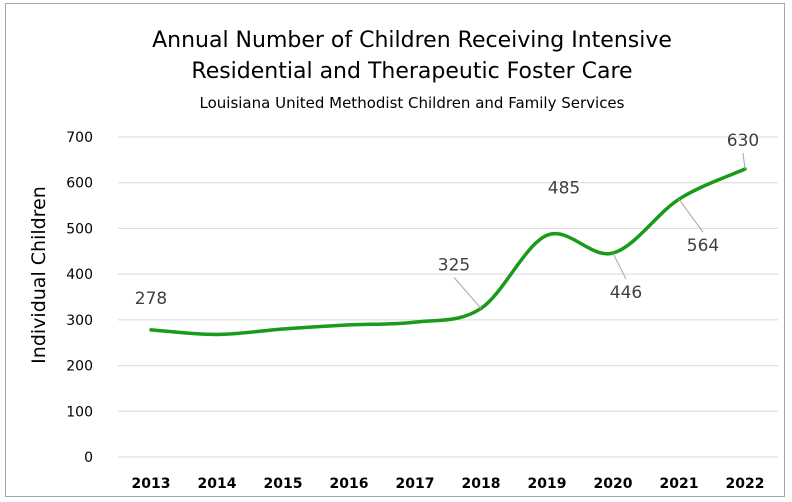 The height and width of the screenshot is (502, 792). What do you see at coordinates (349, 484) in the screenshot?
I see `x-tick-label: 2016` at bounding box center [349, 484].